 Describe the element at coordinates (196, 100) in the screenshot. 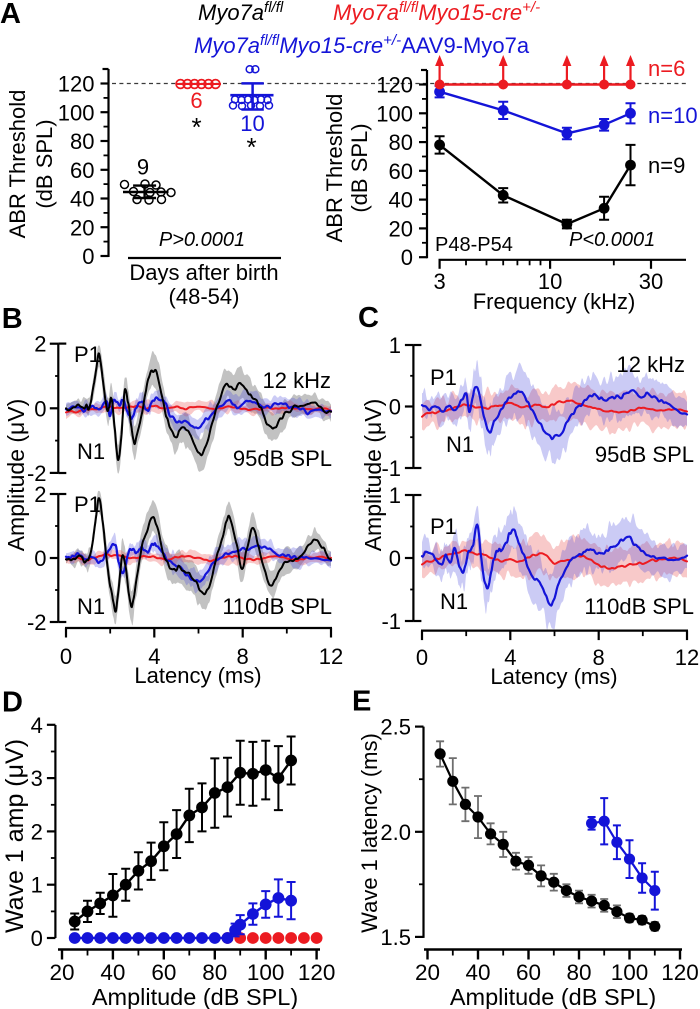

I see `svg-text: 6` at that location.